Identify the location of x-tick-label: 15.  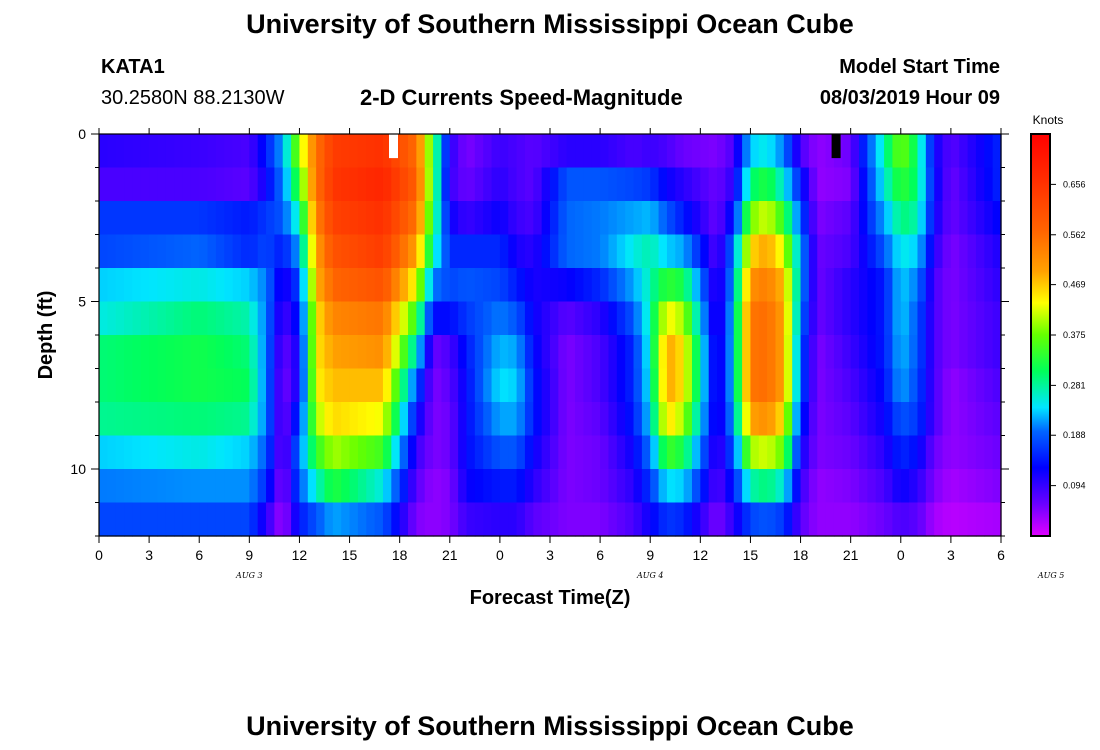
(350, 555).